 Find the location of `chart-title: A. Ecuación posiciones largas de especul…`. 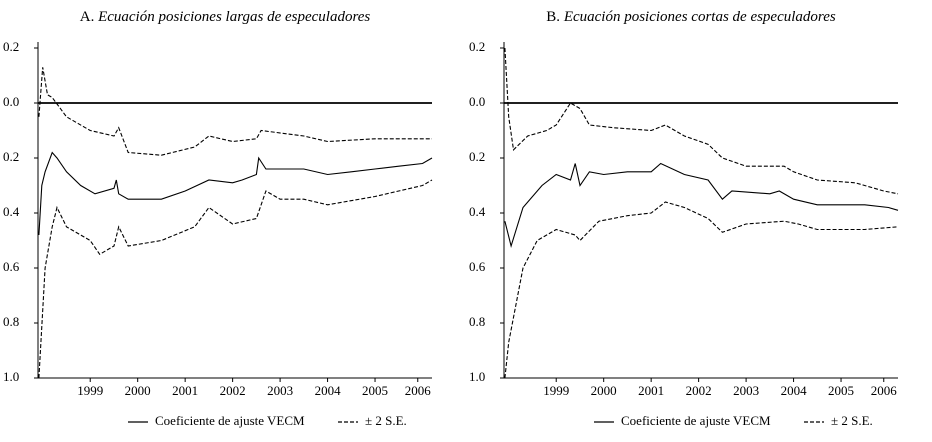

chart-title: A. Ecuación posiciones largas de especul… is located at coordinates (225, 17).